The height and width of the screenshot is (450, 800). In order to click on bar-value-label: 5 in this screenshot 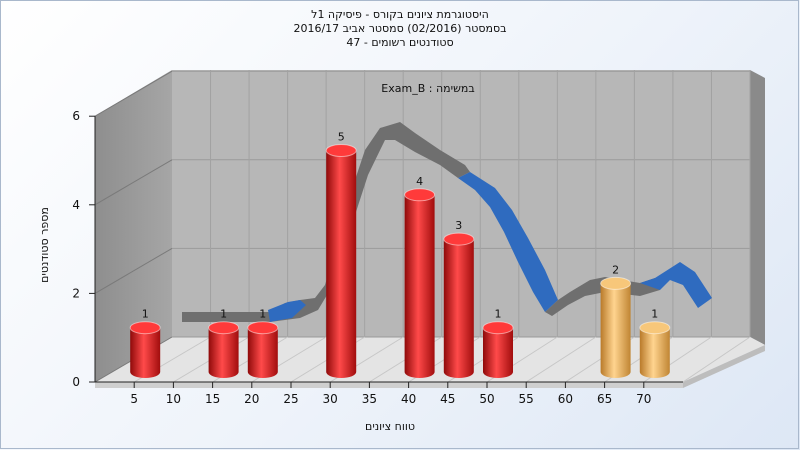, I will do `click(341, 137)`.